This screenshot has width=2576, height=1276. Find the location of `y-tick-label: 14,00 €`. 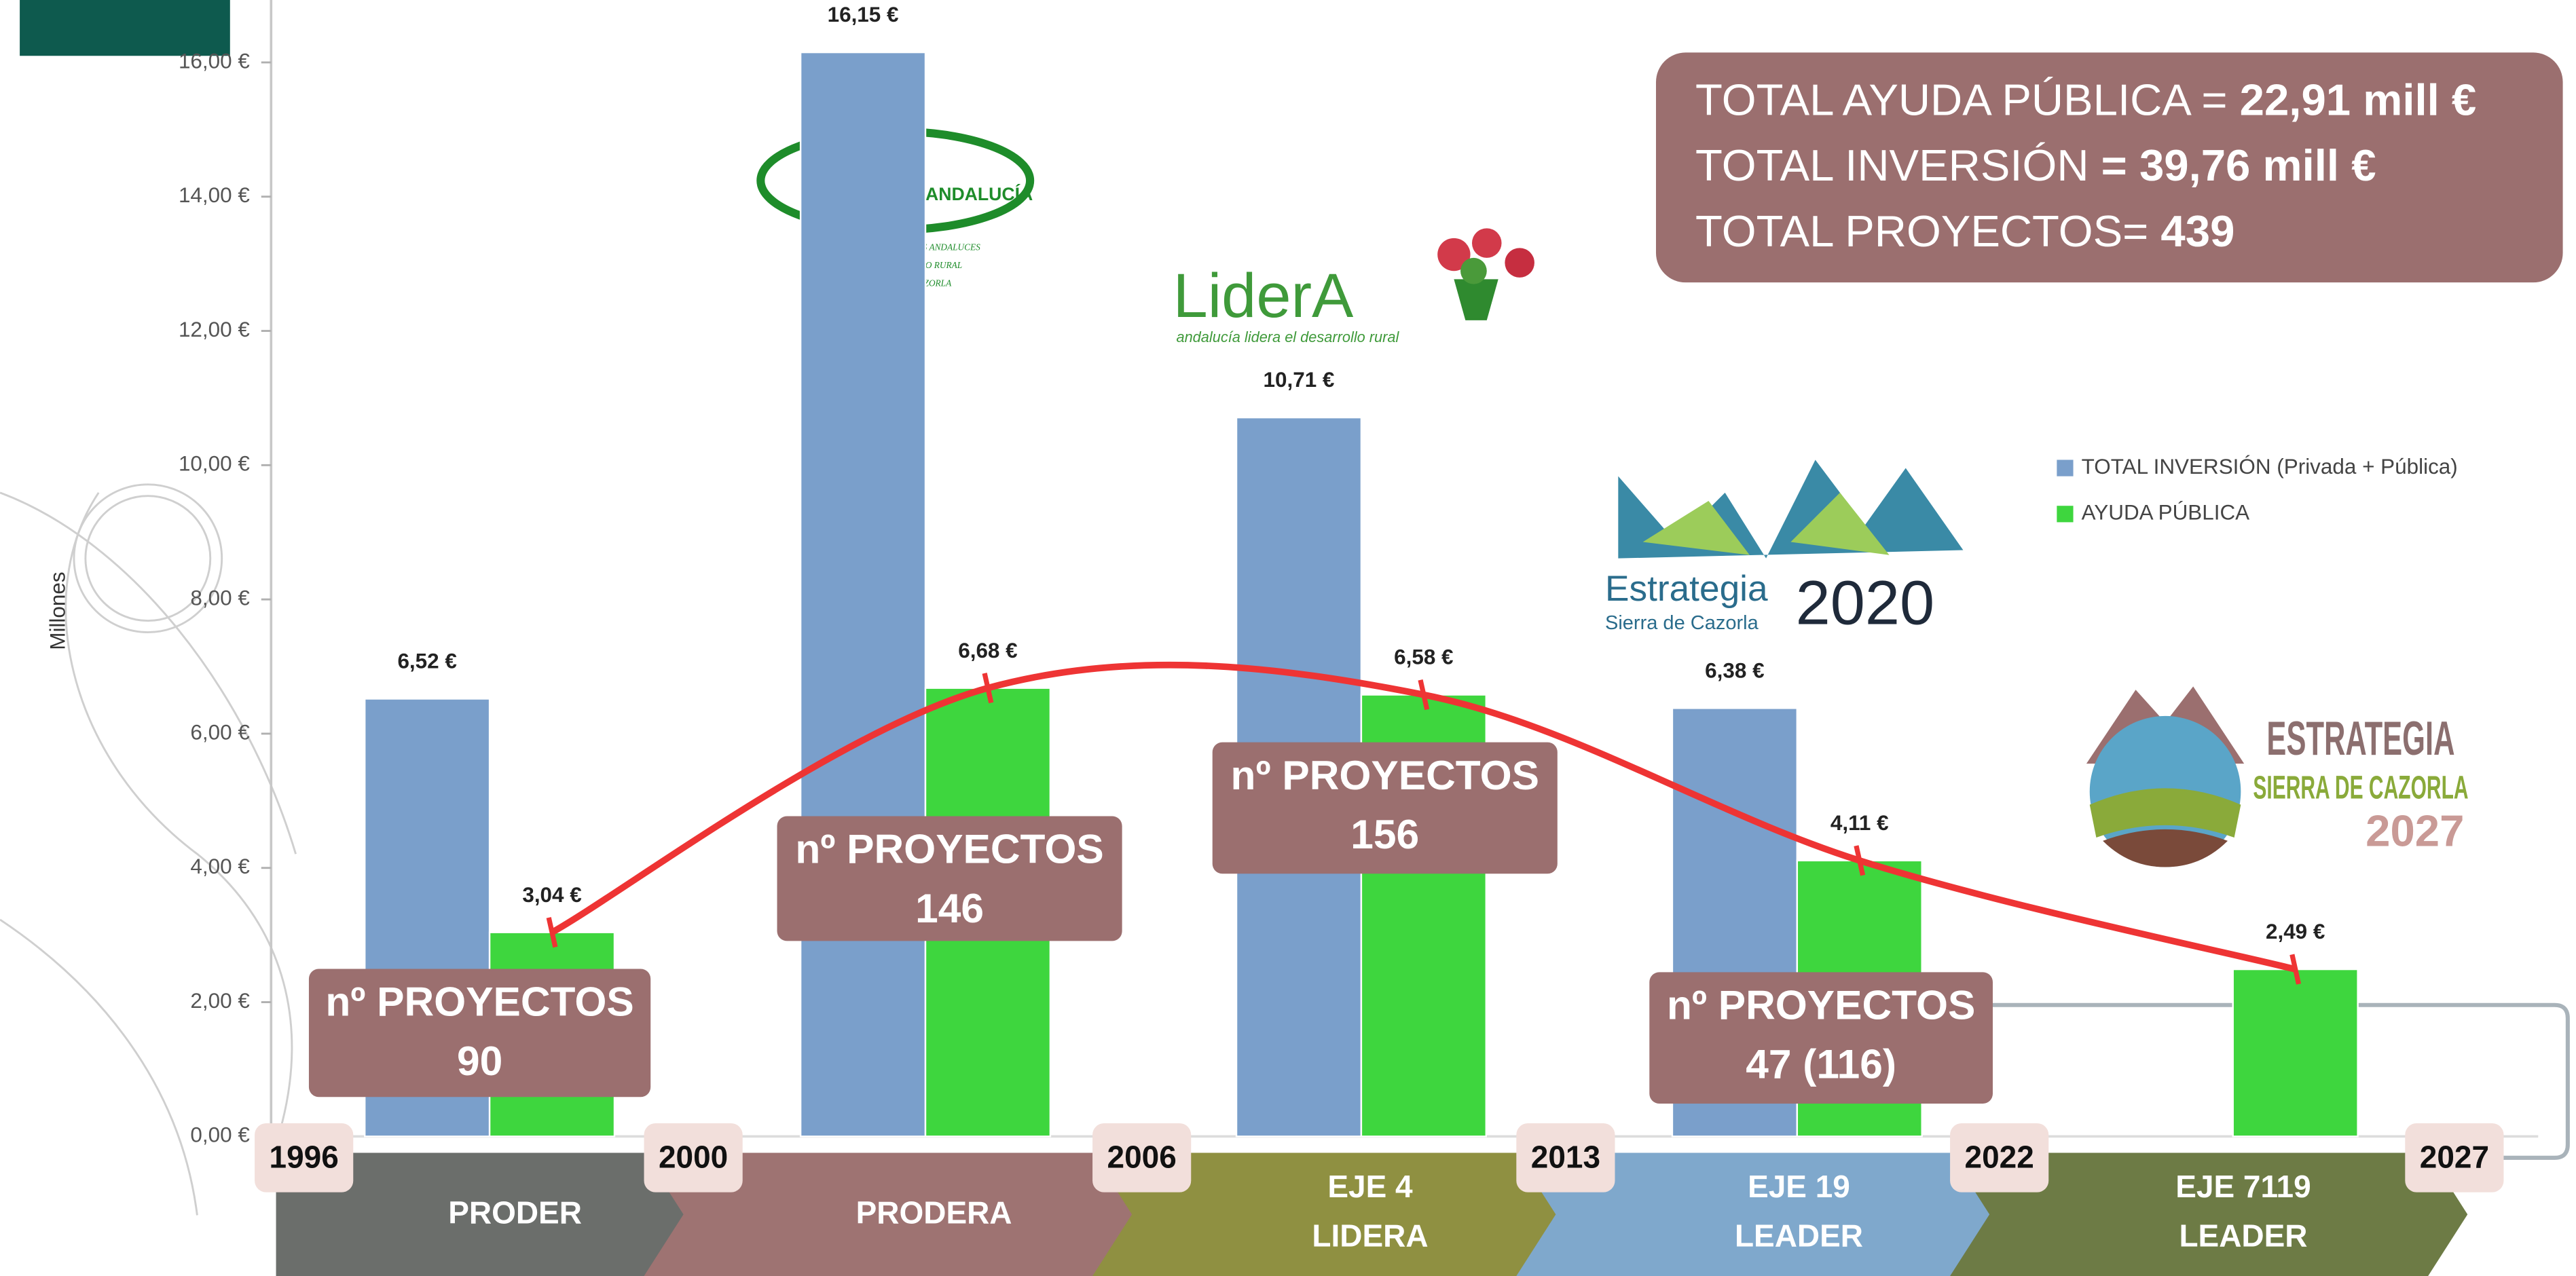

y-tick-label: 14,00 € is located at coordinates (215, 195).